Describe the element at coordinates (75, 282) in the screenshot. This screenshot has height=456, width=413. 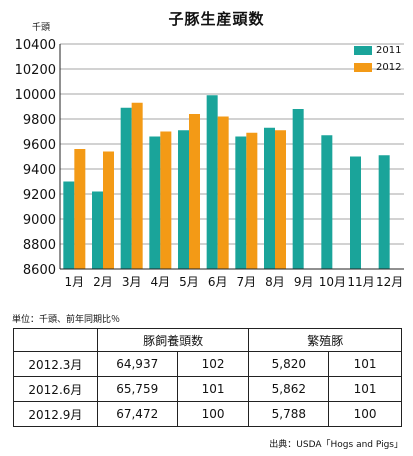
I see `x-tick-label: 1月` at that location.